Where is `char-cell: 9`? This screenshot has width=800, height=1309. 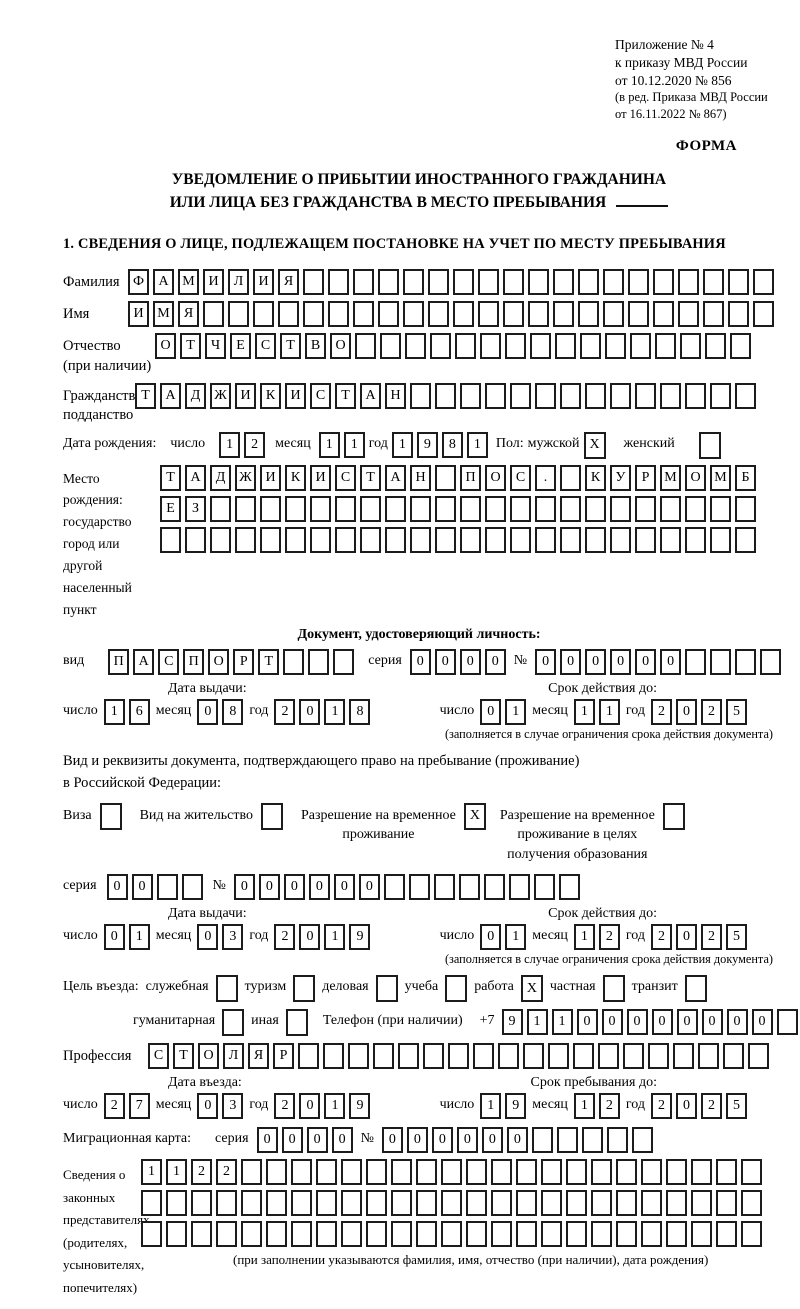
char-cell: 9 is located at coordinates (512, 1022).